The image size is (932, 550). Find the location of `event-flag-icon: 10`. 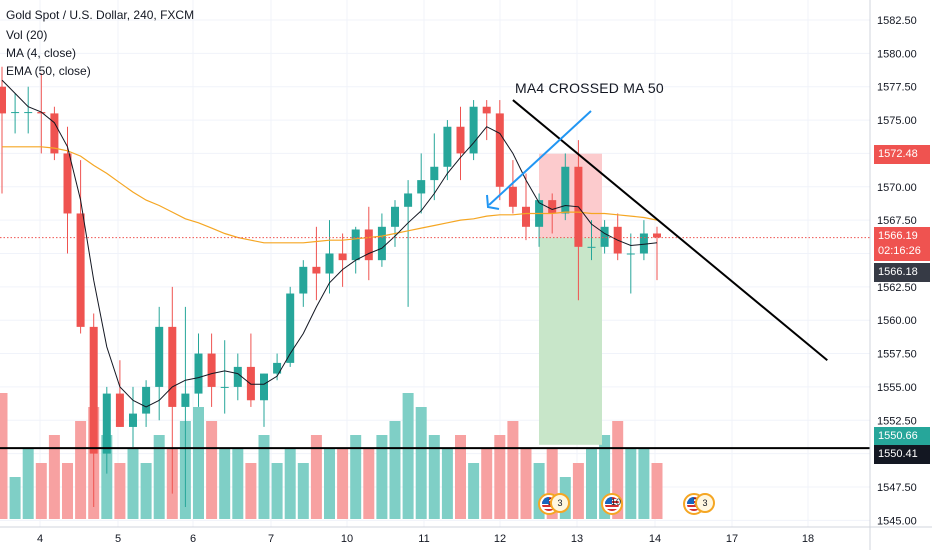

event-flag-icon: 10 is located at coordinates (612, 504).